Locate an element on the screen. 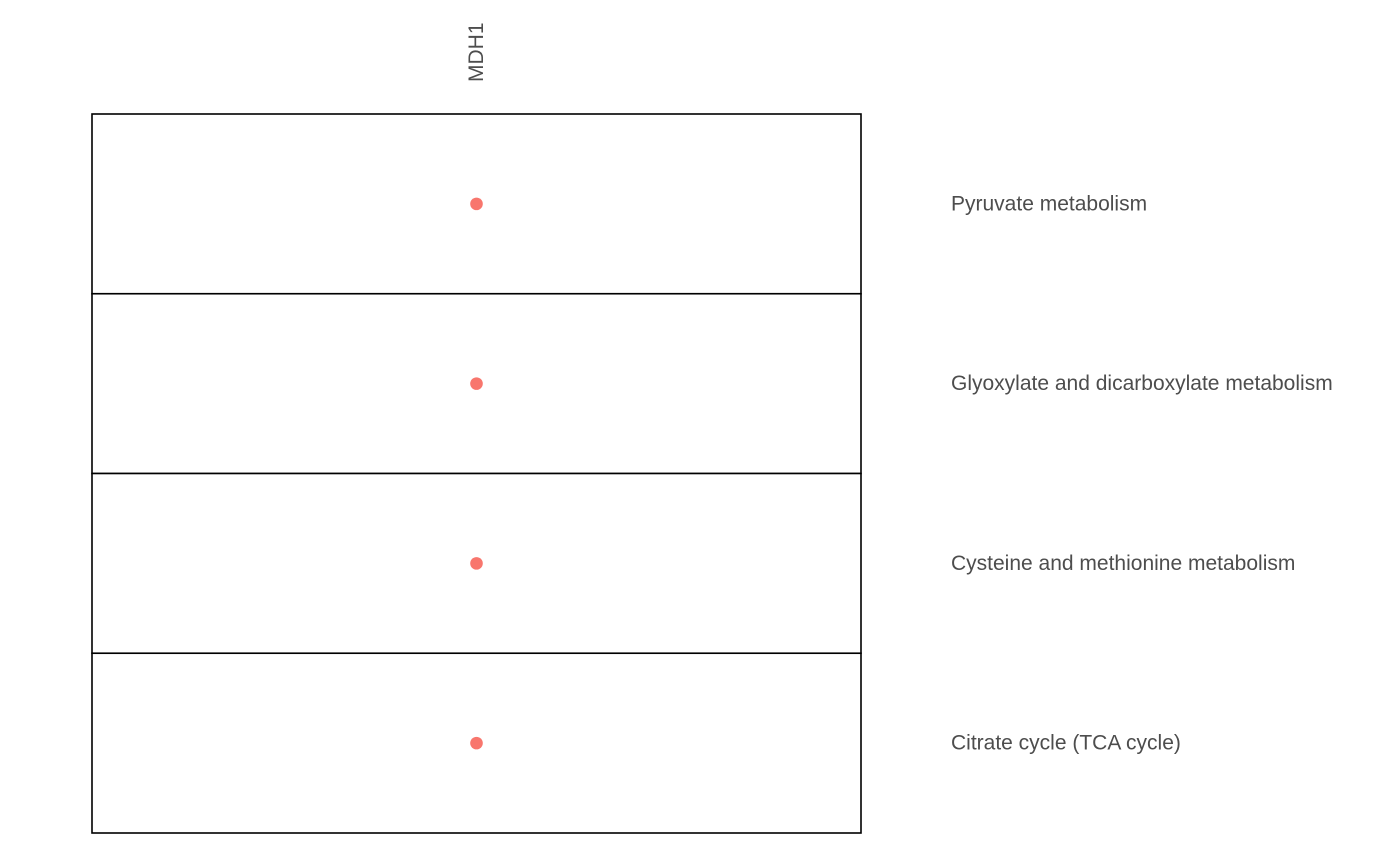 The image size is (1400, 866). y-tick-label: Citrate cycle (TCA cycle) is located at coordinates (1066, 743).